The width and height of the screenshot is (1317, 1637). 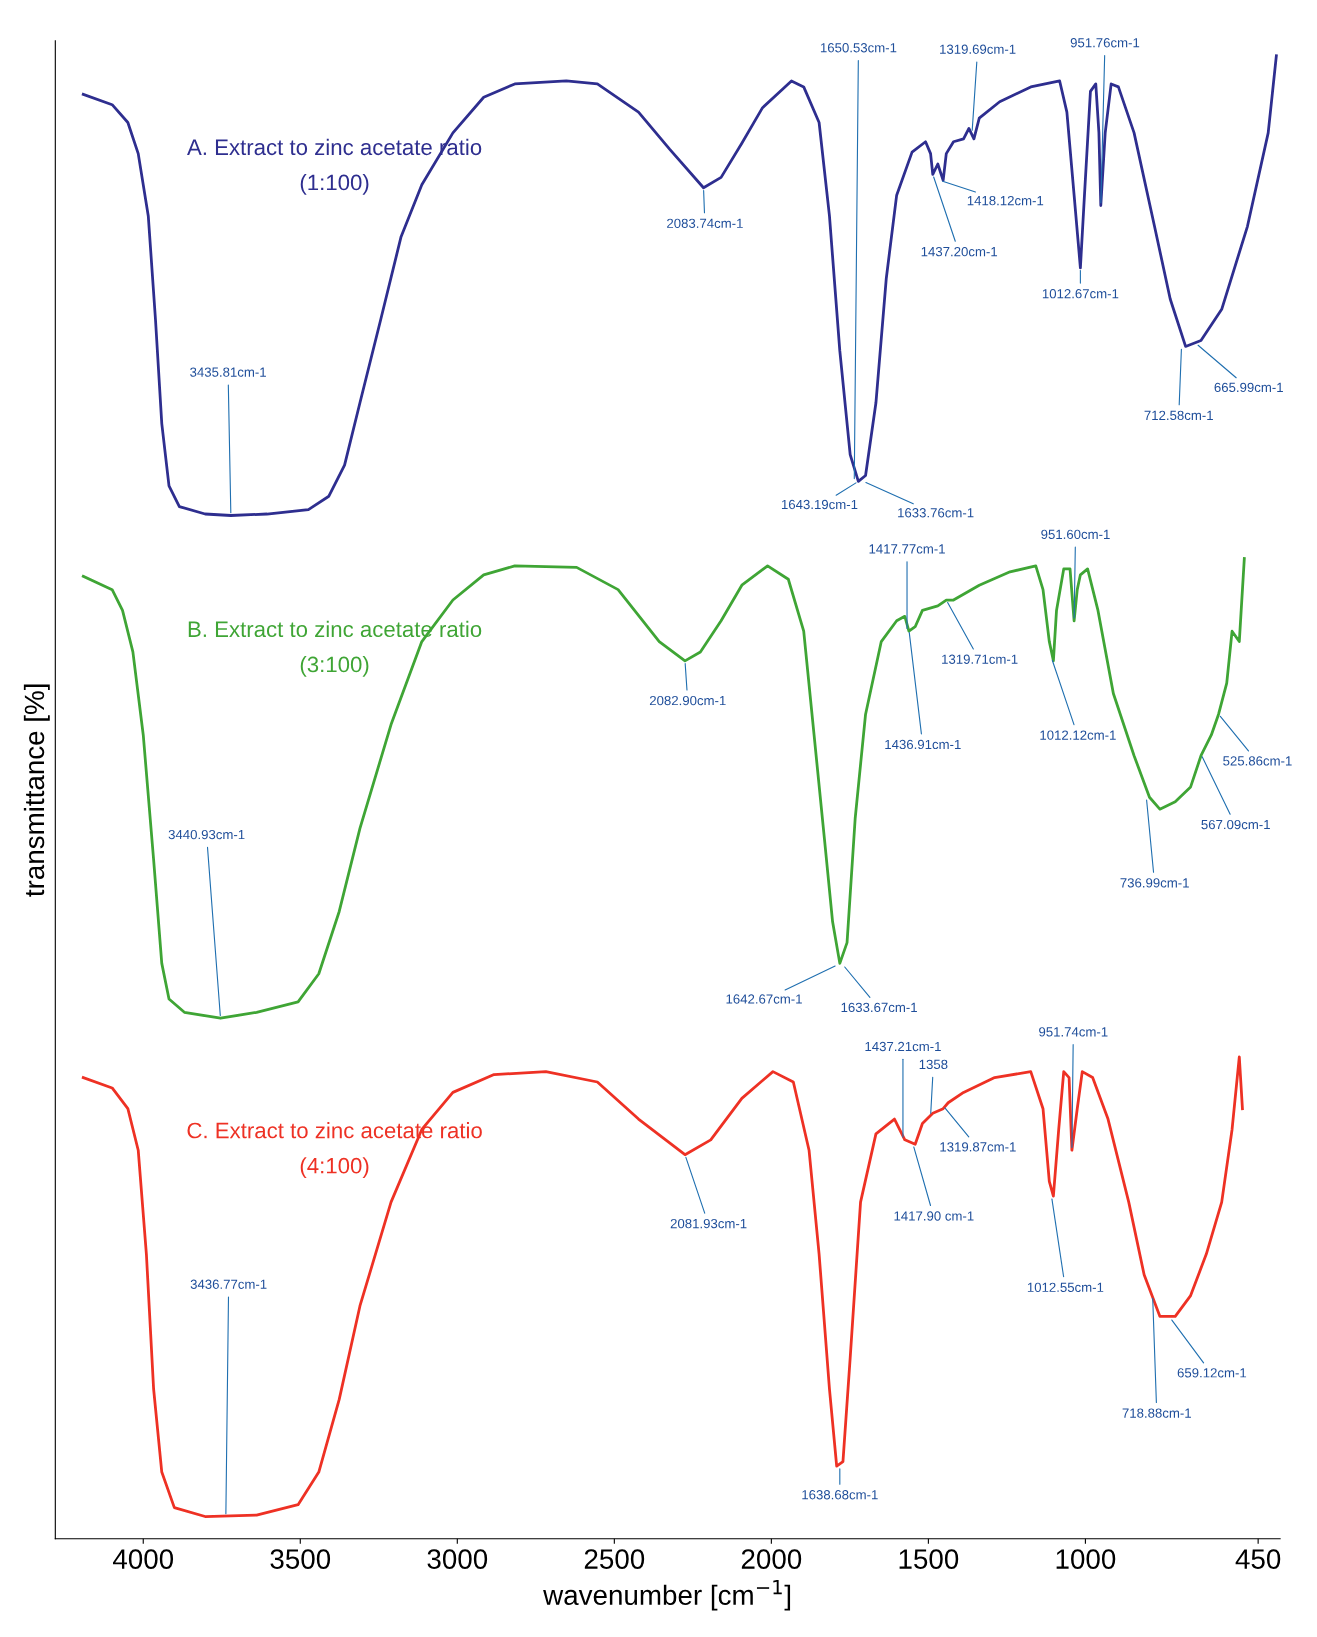 I want to click on annotation: 1418.12cm-1, so click(x=1005, y=200).